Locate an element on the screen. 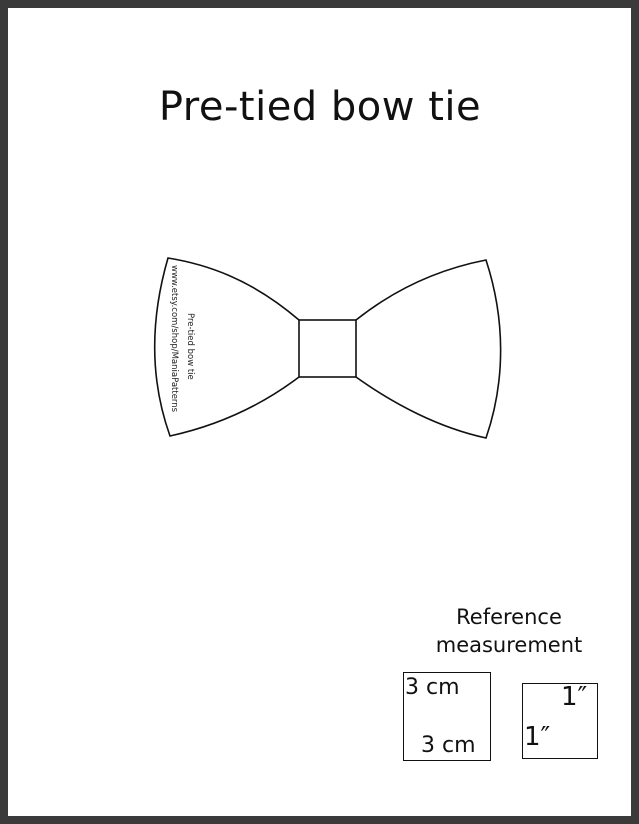  reference-heading: Reference measurement is located at coordinates (509, 631).